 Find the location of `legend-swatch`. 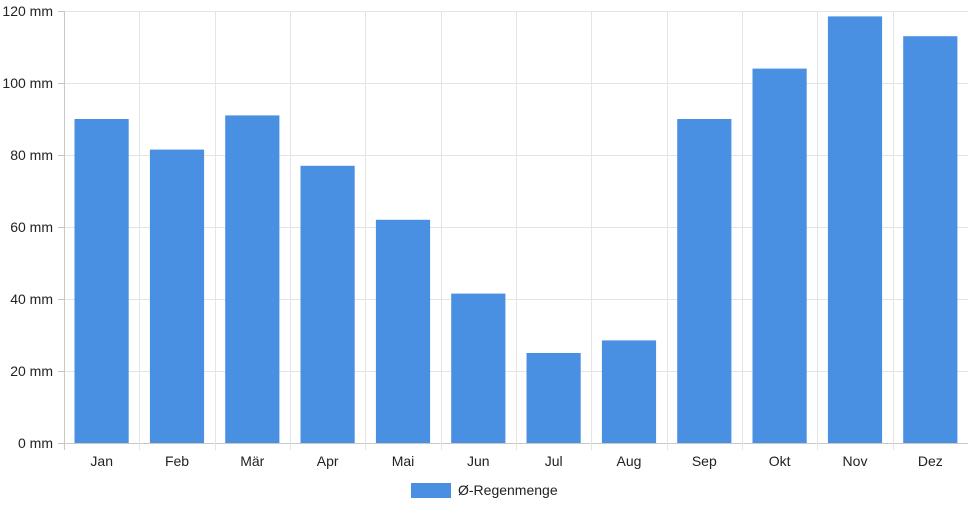

legend-swatch is located at coordinates (431, 490).